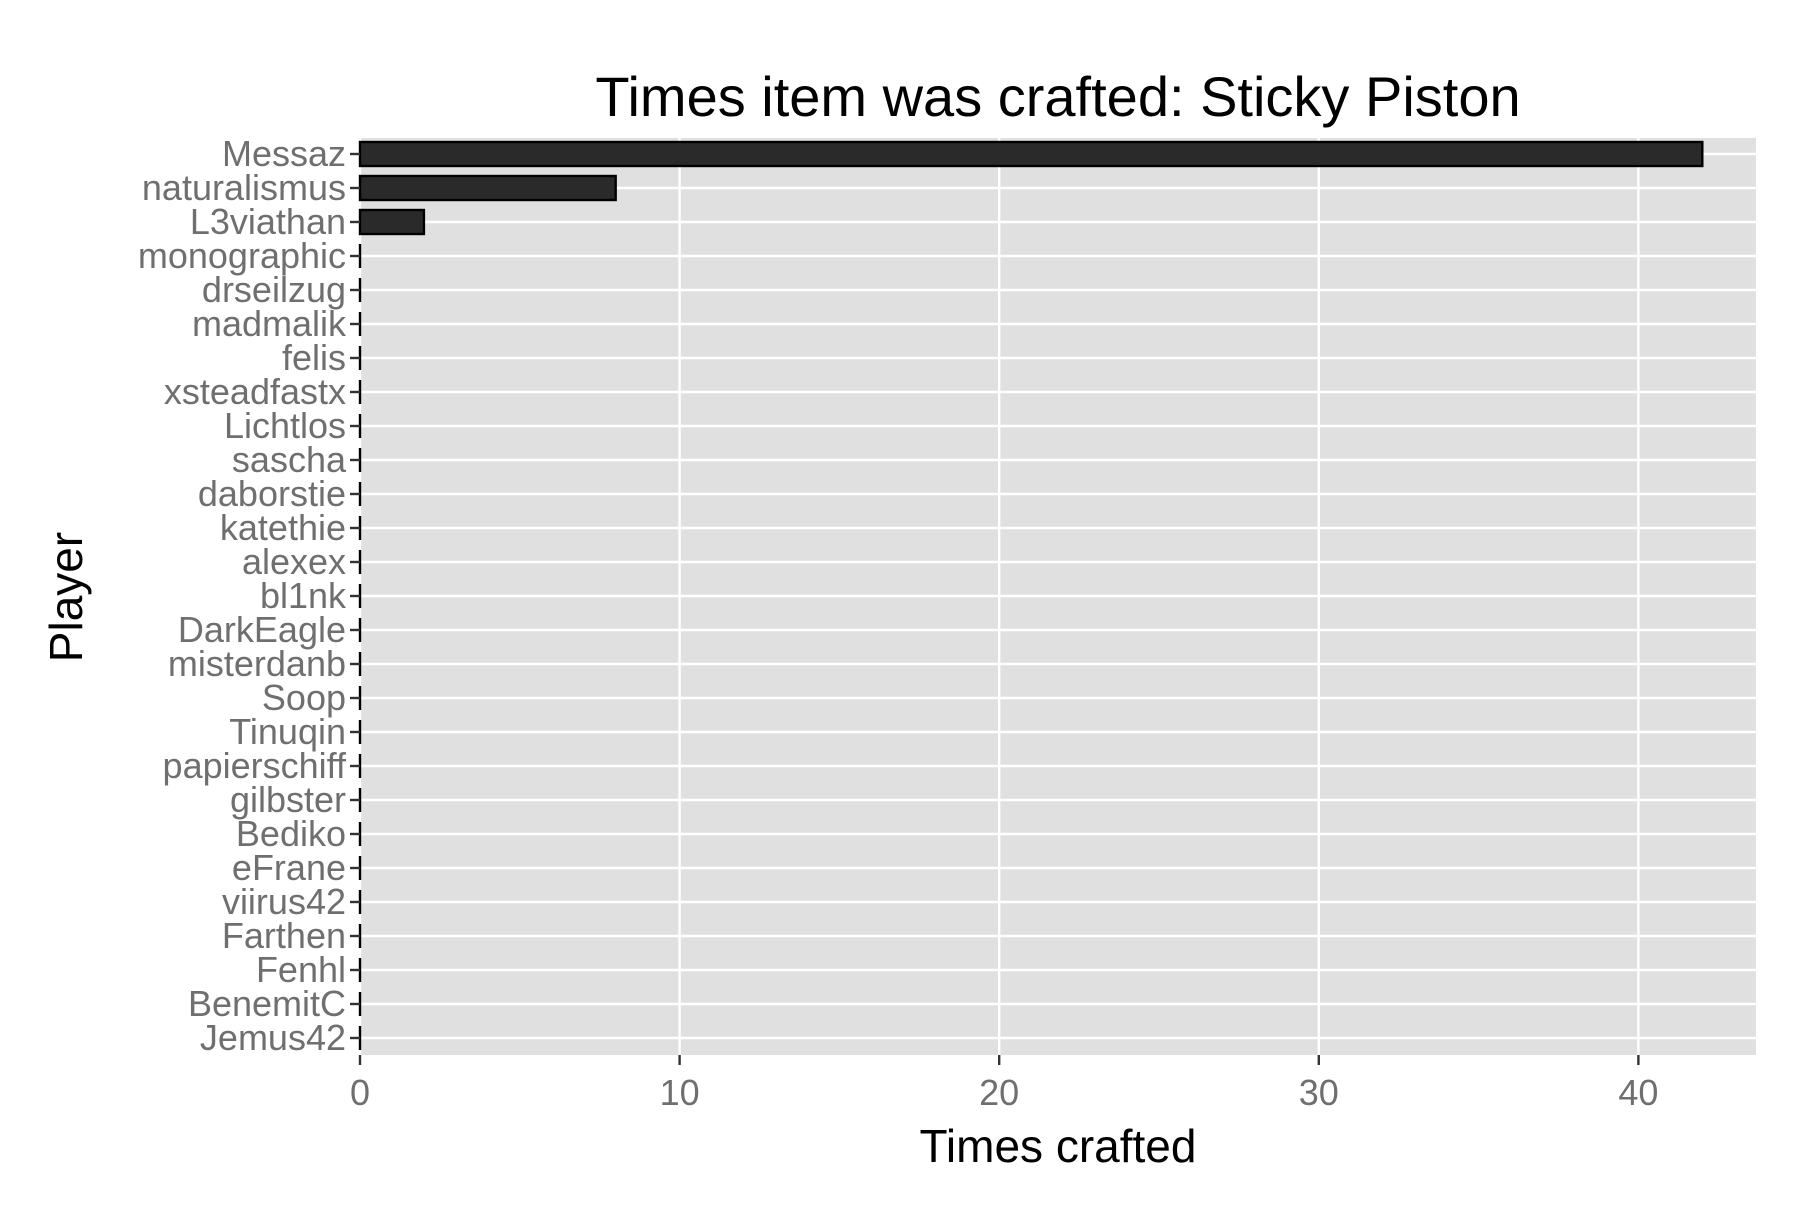  What do you see at coordinates (257, 663) in the screenshot?
I see `y-tick-label: misterdanb` at bounding box center [257, 663].